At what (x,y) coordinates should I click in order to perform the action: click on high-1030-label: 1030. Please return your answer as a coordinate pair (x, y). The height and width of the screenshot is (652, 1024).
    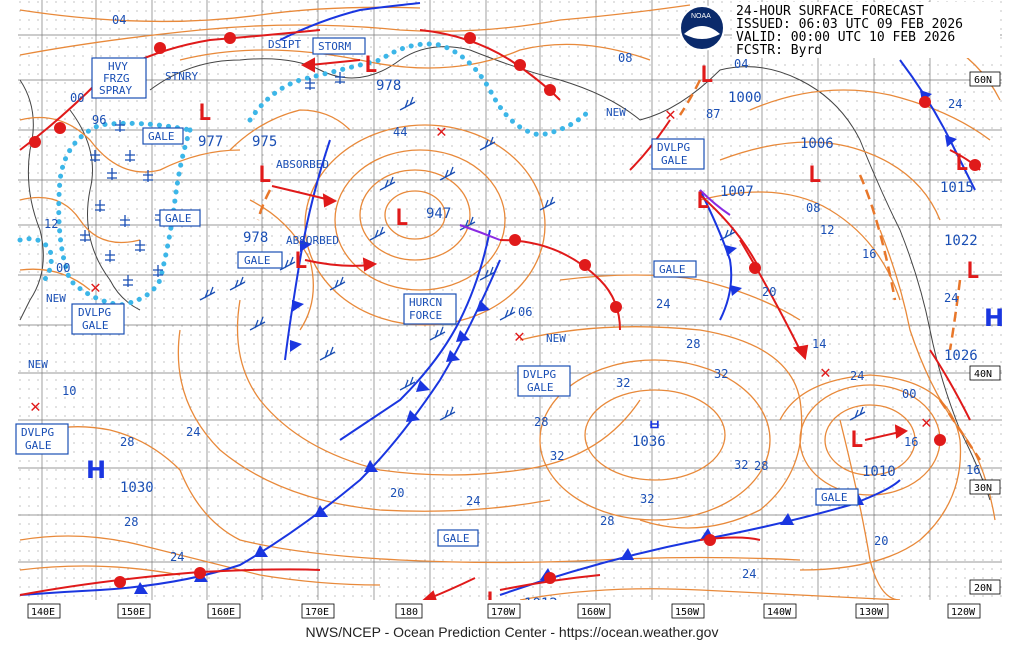
    Looking at the image, I should click on (137, 488).